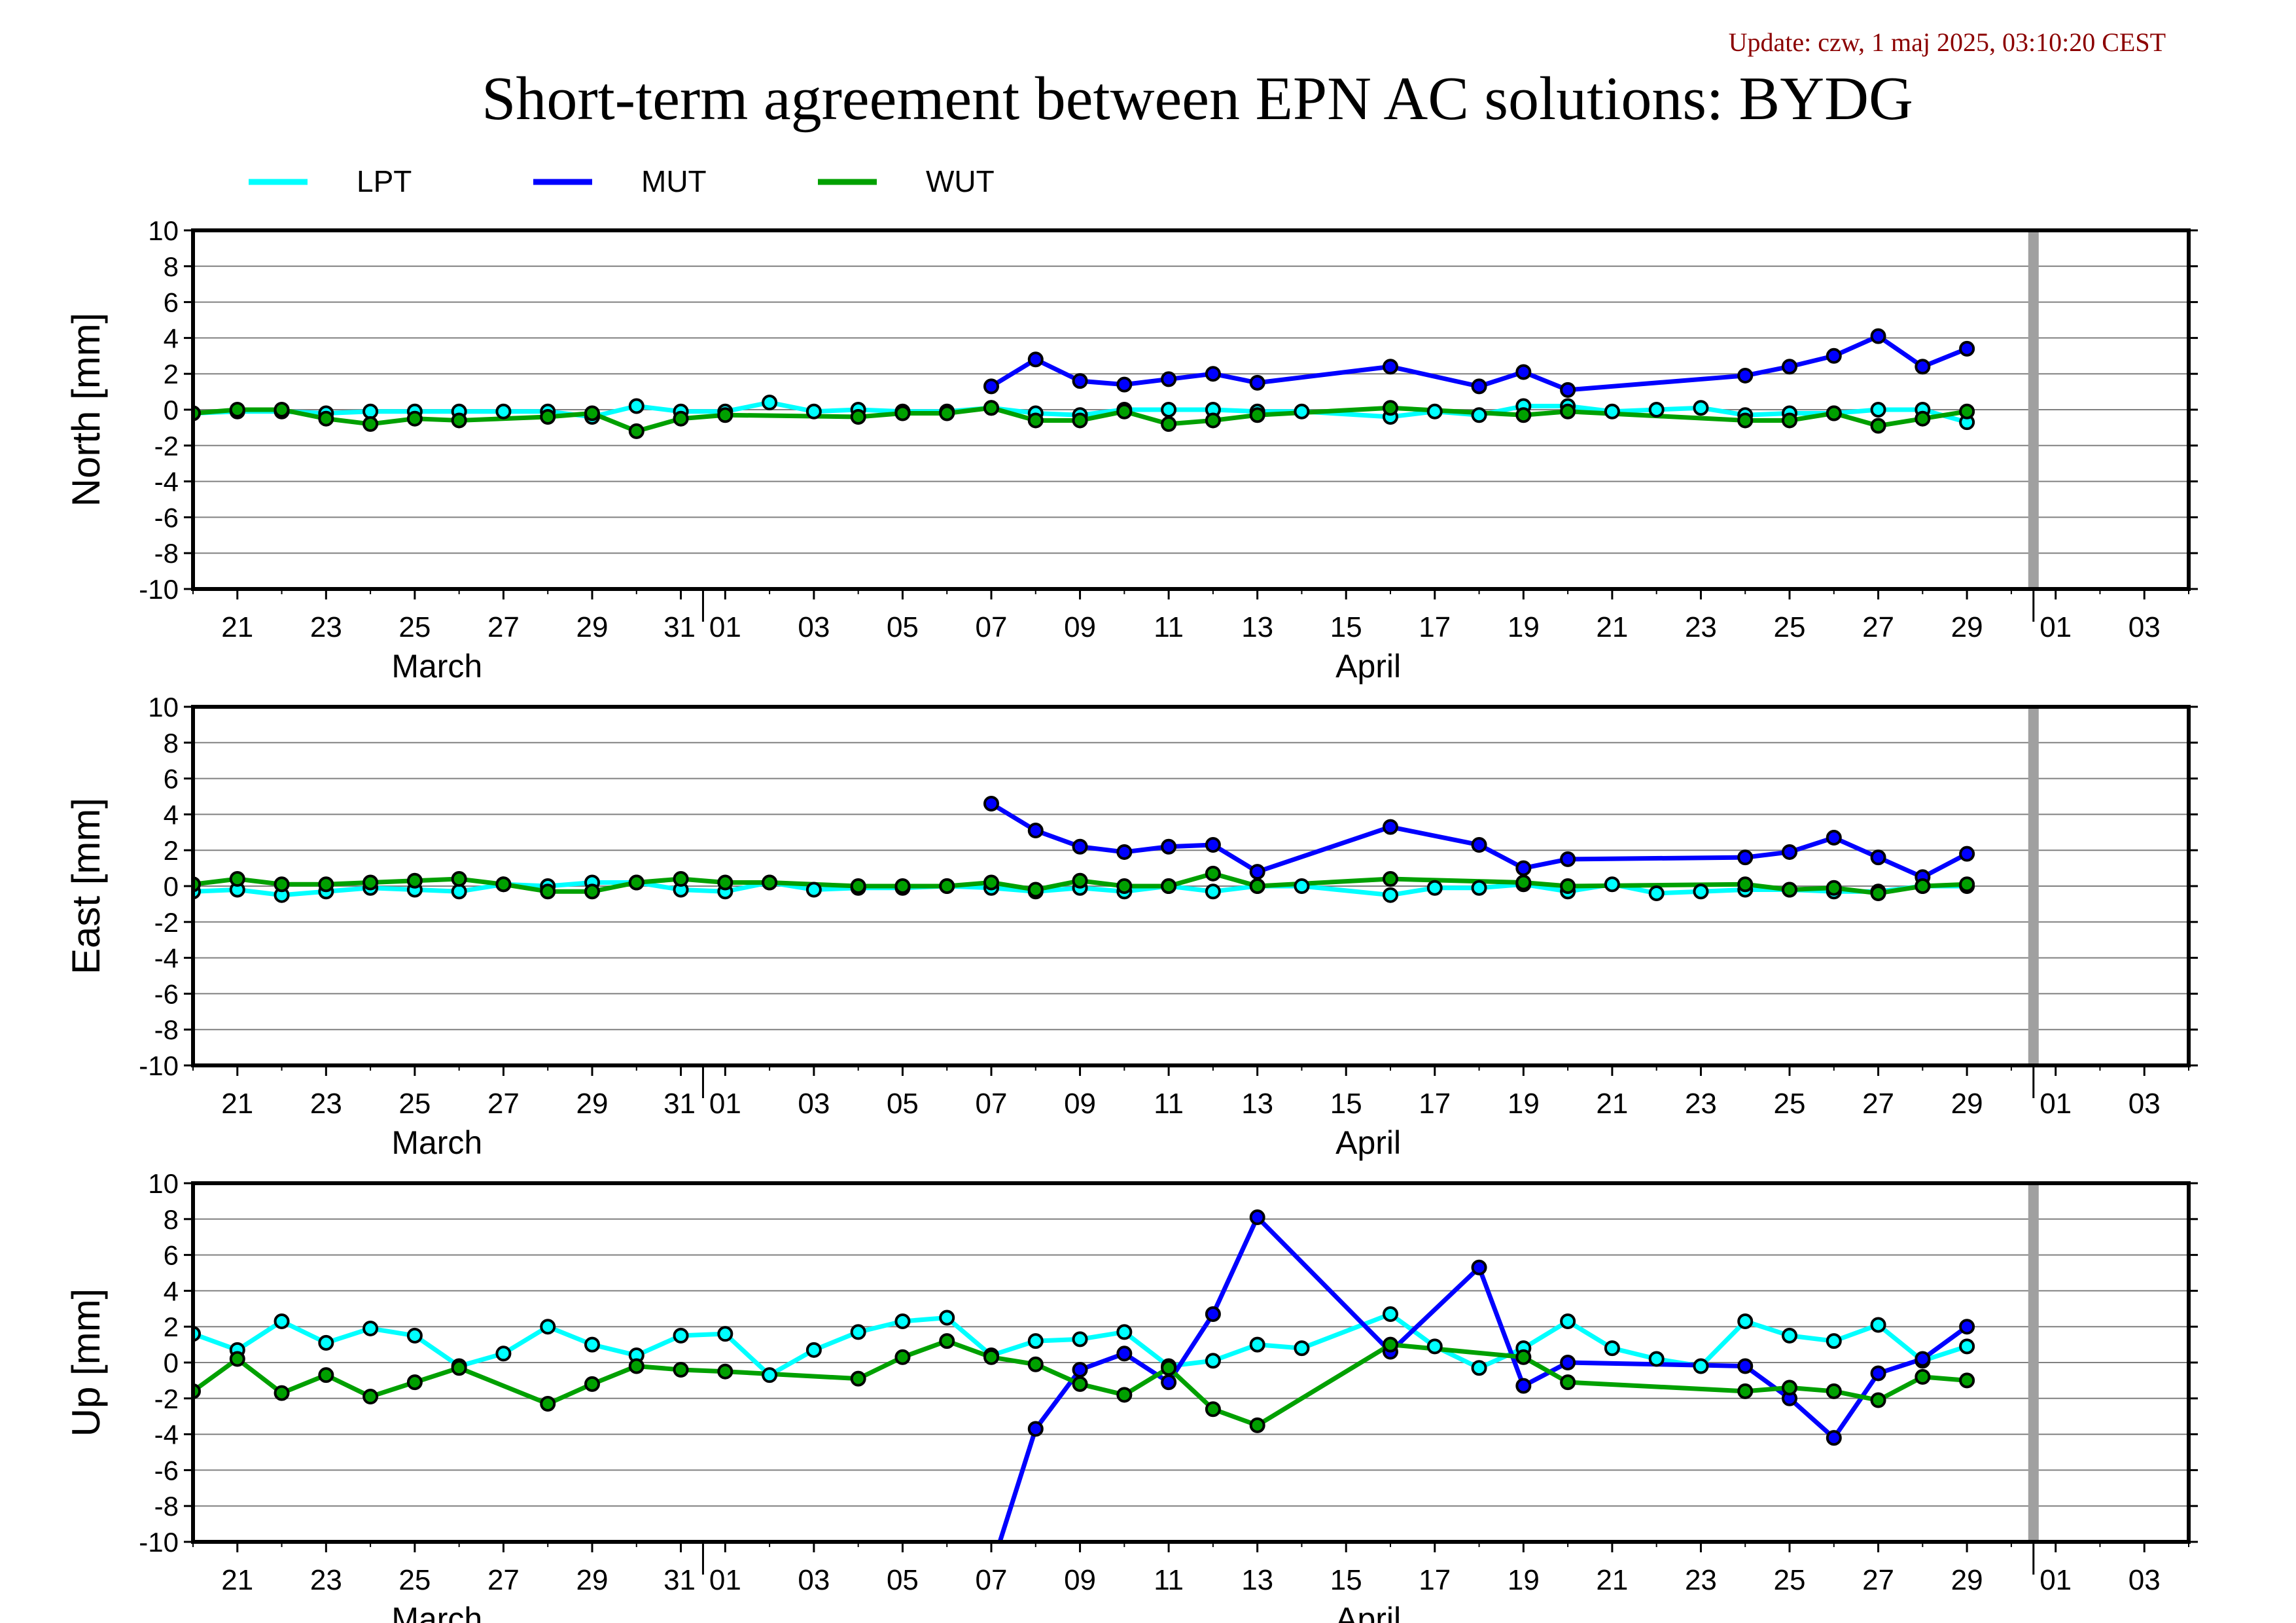 The width and height of the screenshot is (2296, 1623). What do you see at coordinates (166, 1029) in the screenshot?
I see `y-tick-label: -8` at bounding box center [166, 1029].